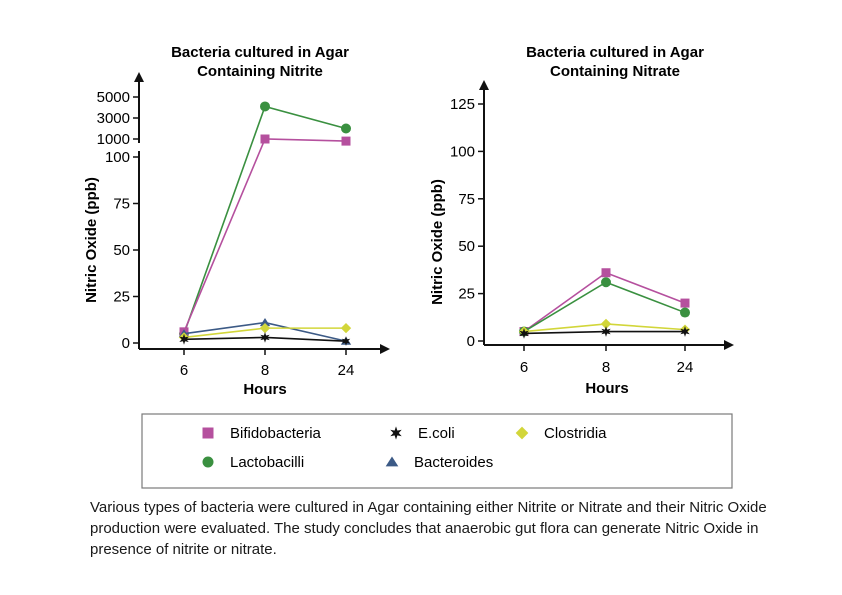  What do you see at coordinates (208, 433) in the screenshot?
I see `legend-marker-bifidobacteria` at bounding box center [208, 433].